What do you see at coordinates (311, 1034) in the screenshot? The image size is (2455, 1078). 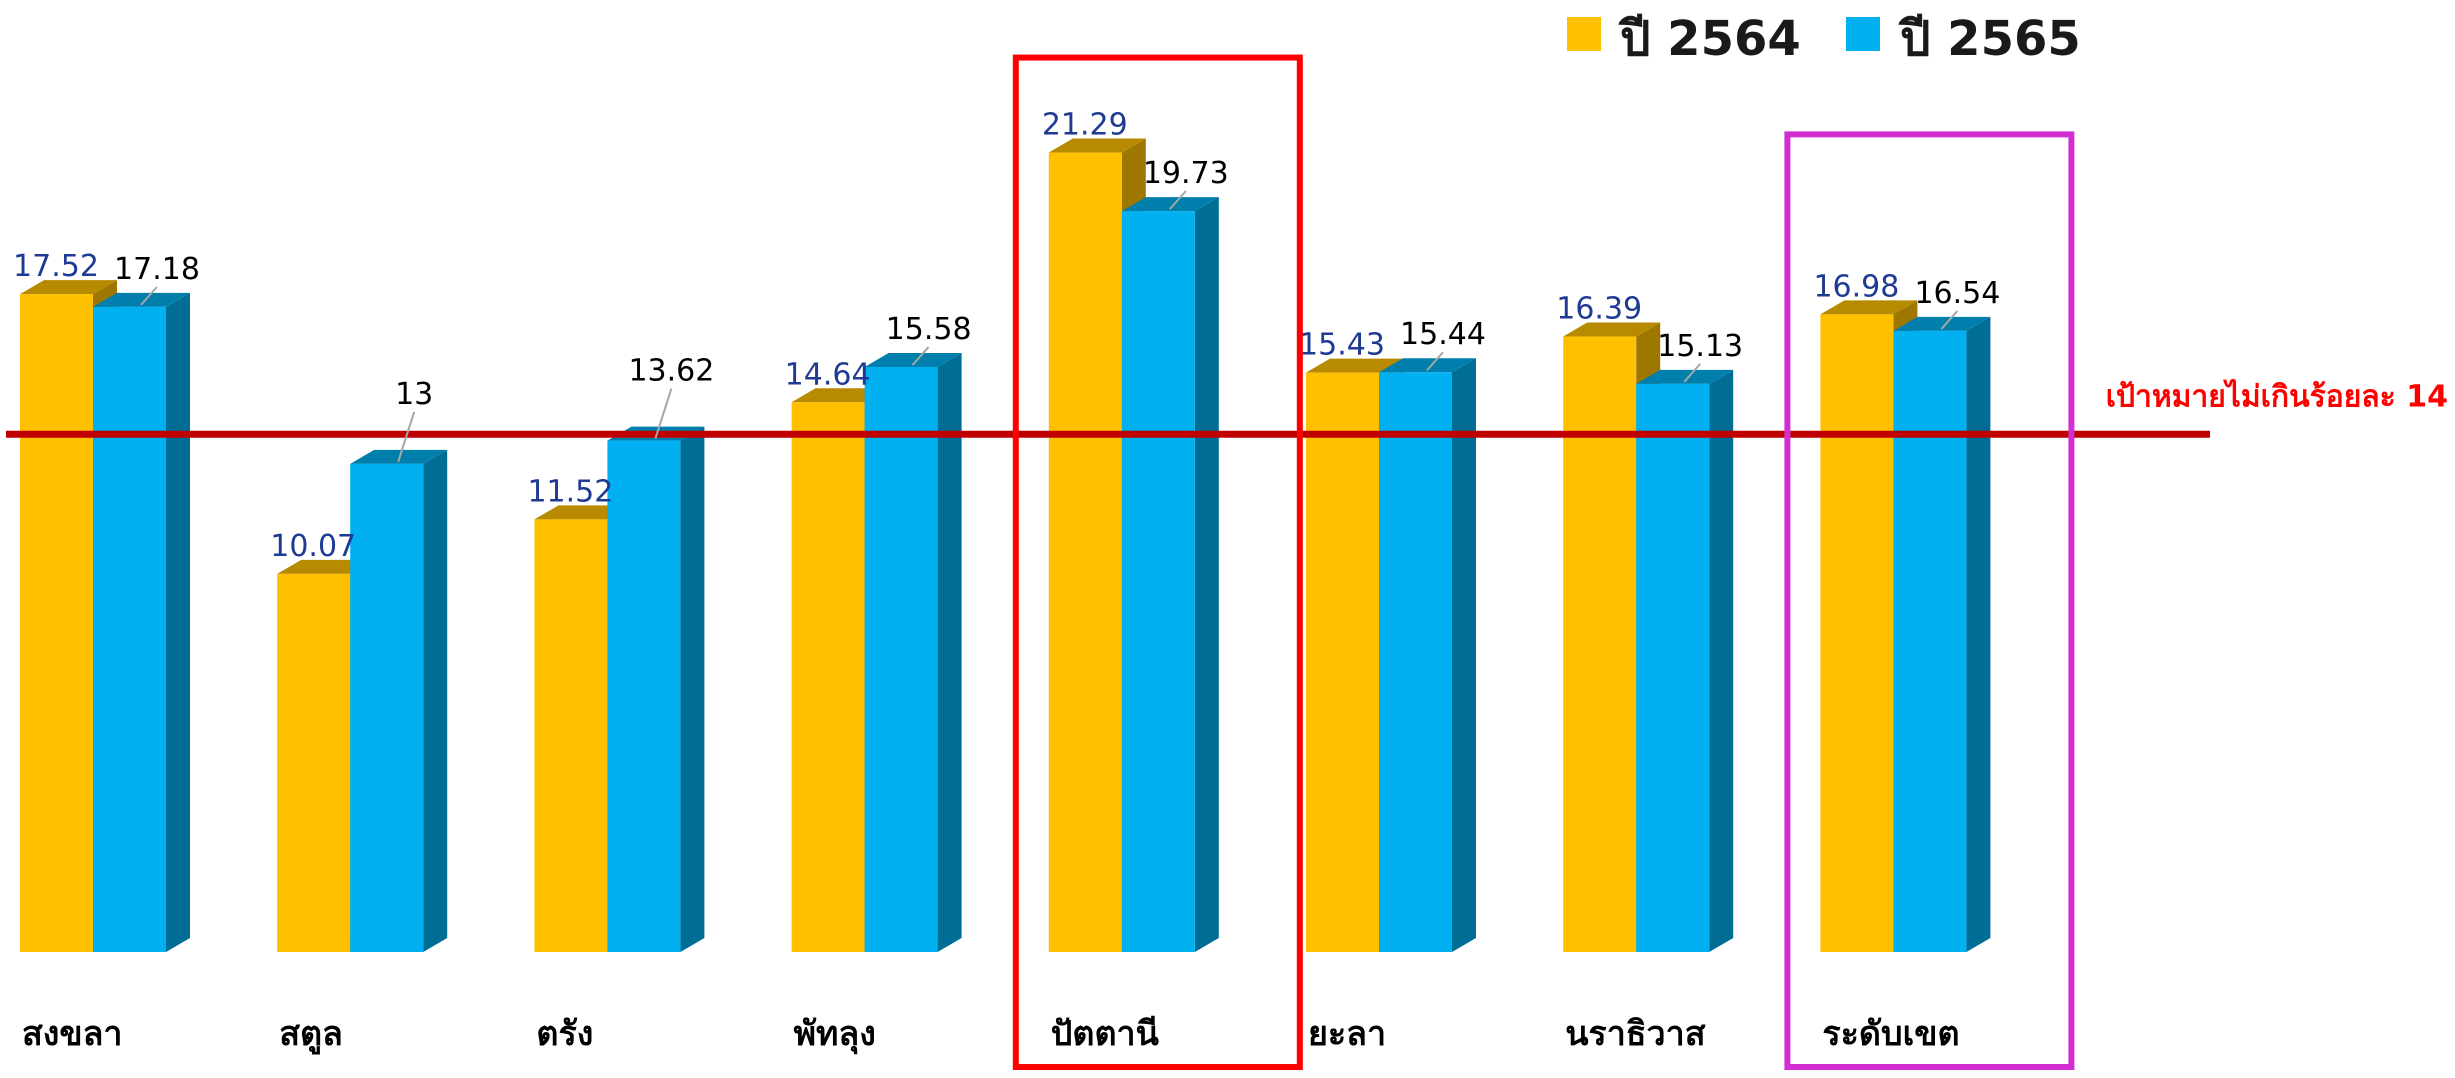 I see `category-label-1: สตูล` at bounding box center [311, 1034].